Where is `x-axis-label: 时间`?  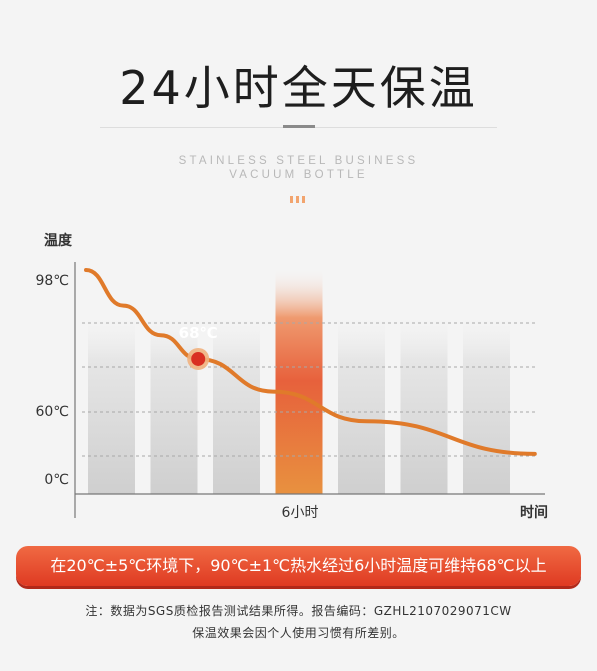 x-axis-label: 时间 is located at coordinates (534, 512).